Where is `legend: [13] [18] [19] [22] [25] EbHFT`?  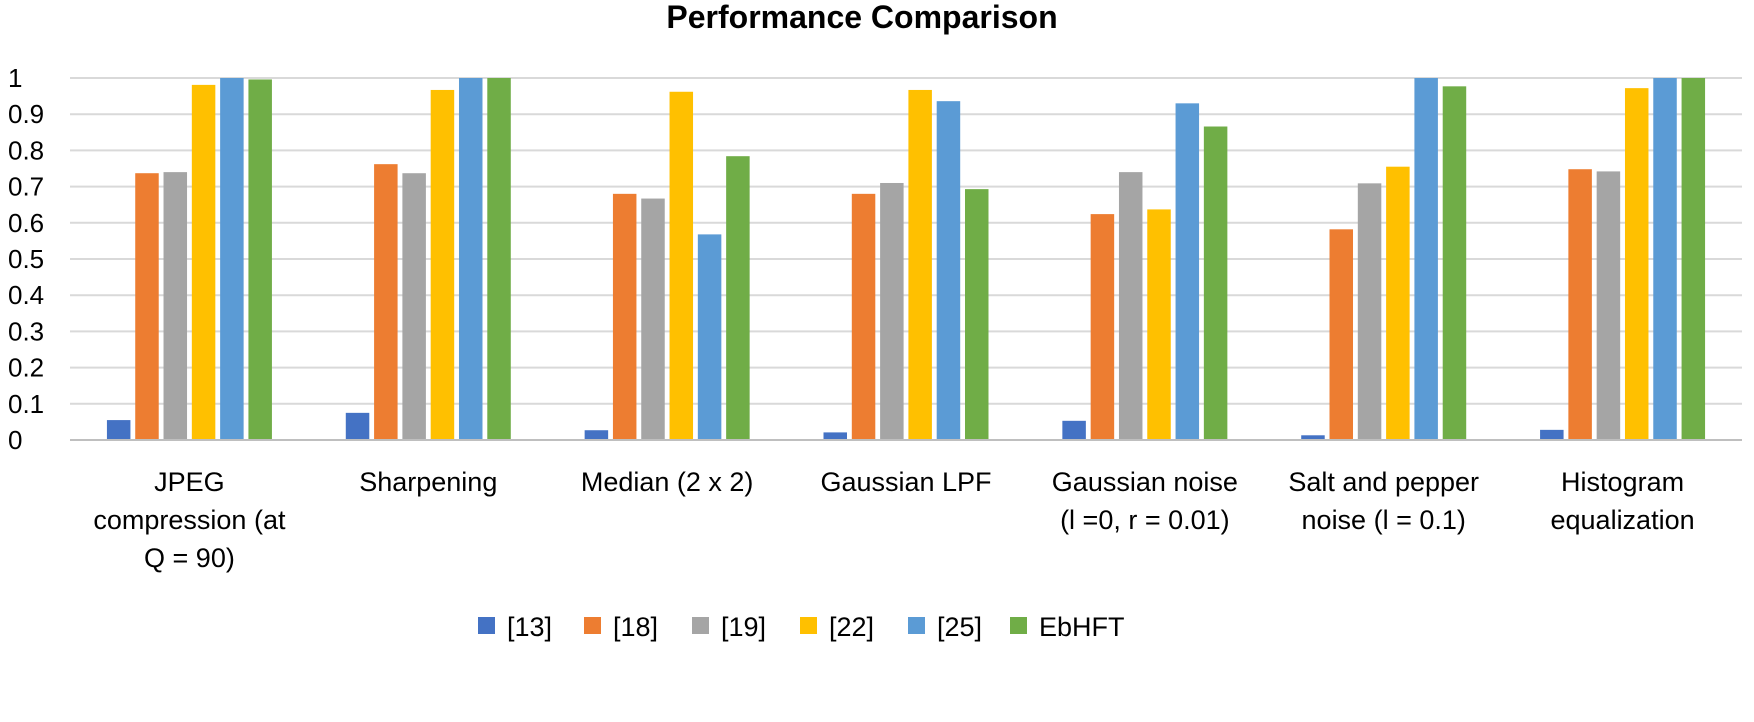 legend: [13] [18] [19] [22] [25] EbHFT is located at coordinates (801, 627).